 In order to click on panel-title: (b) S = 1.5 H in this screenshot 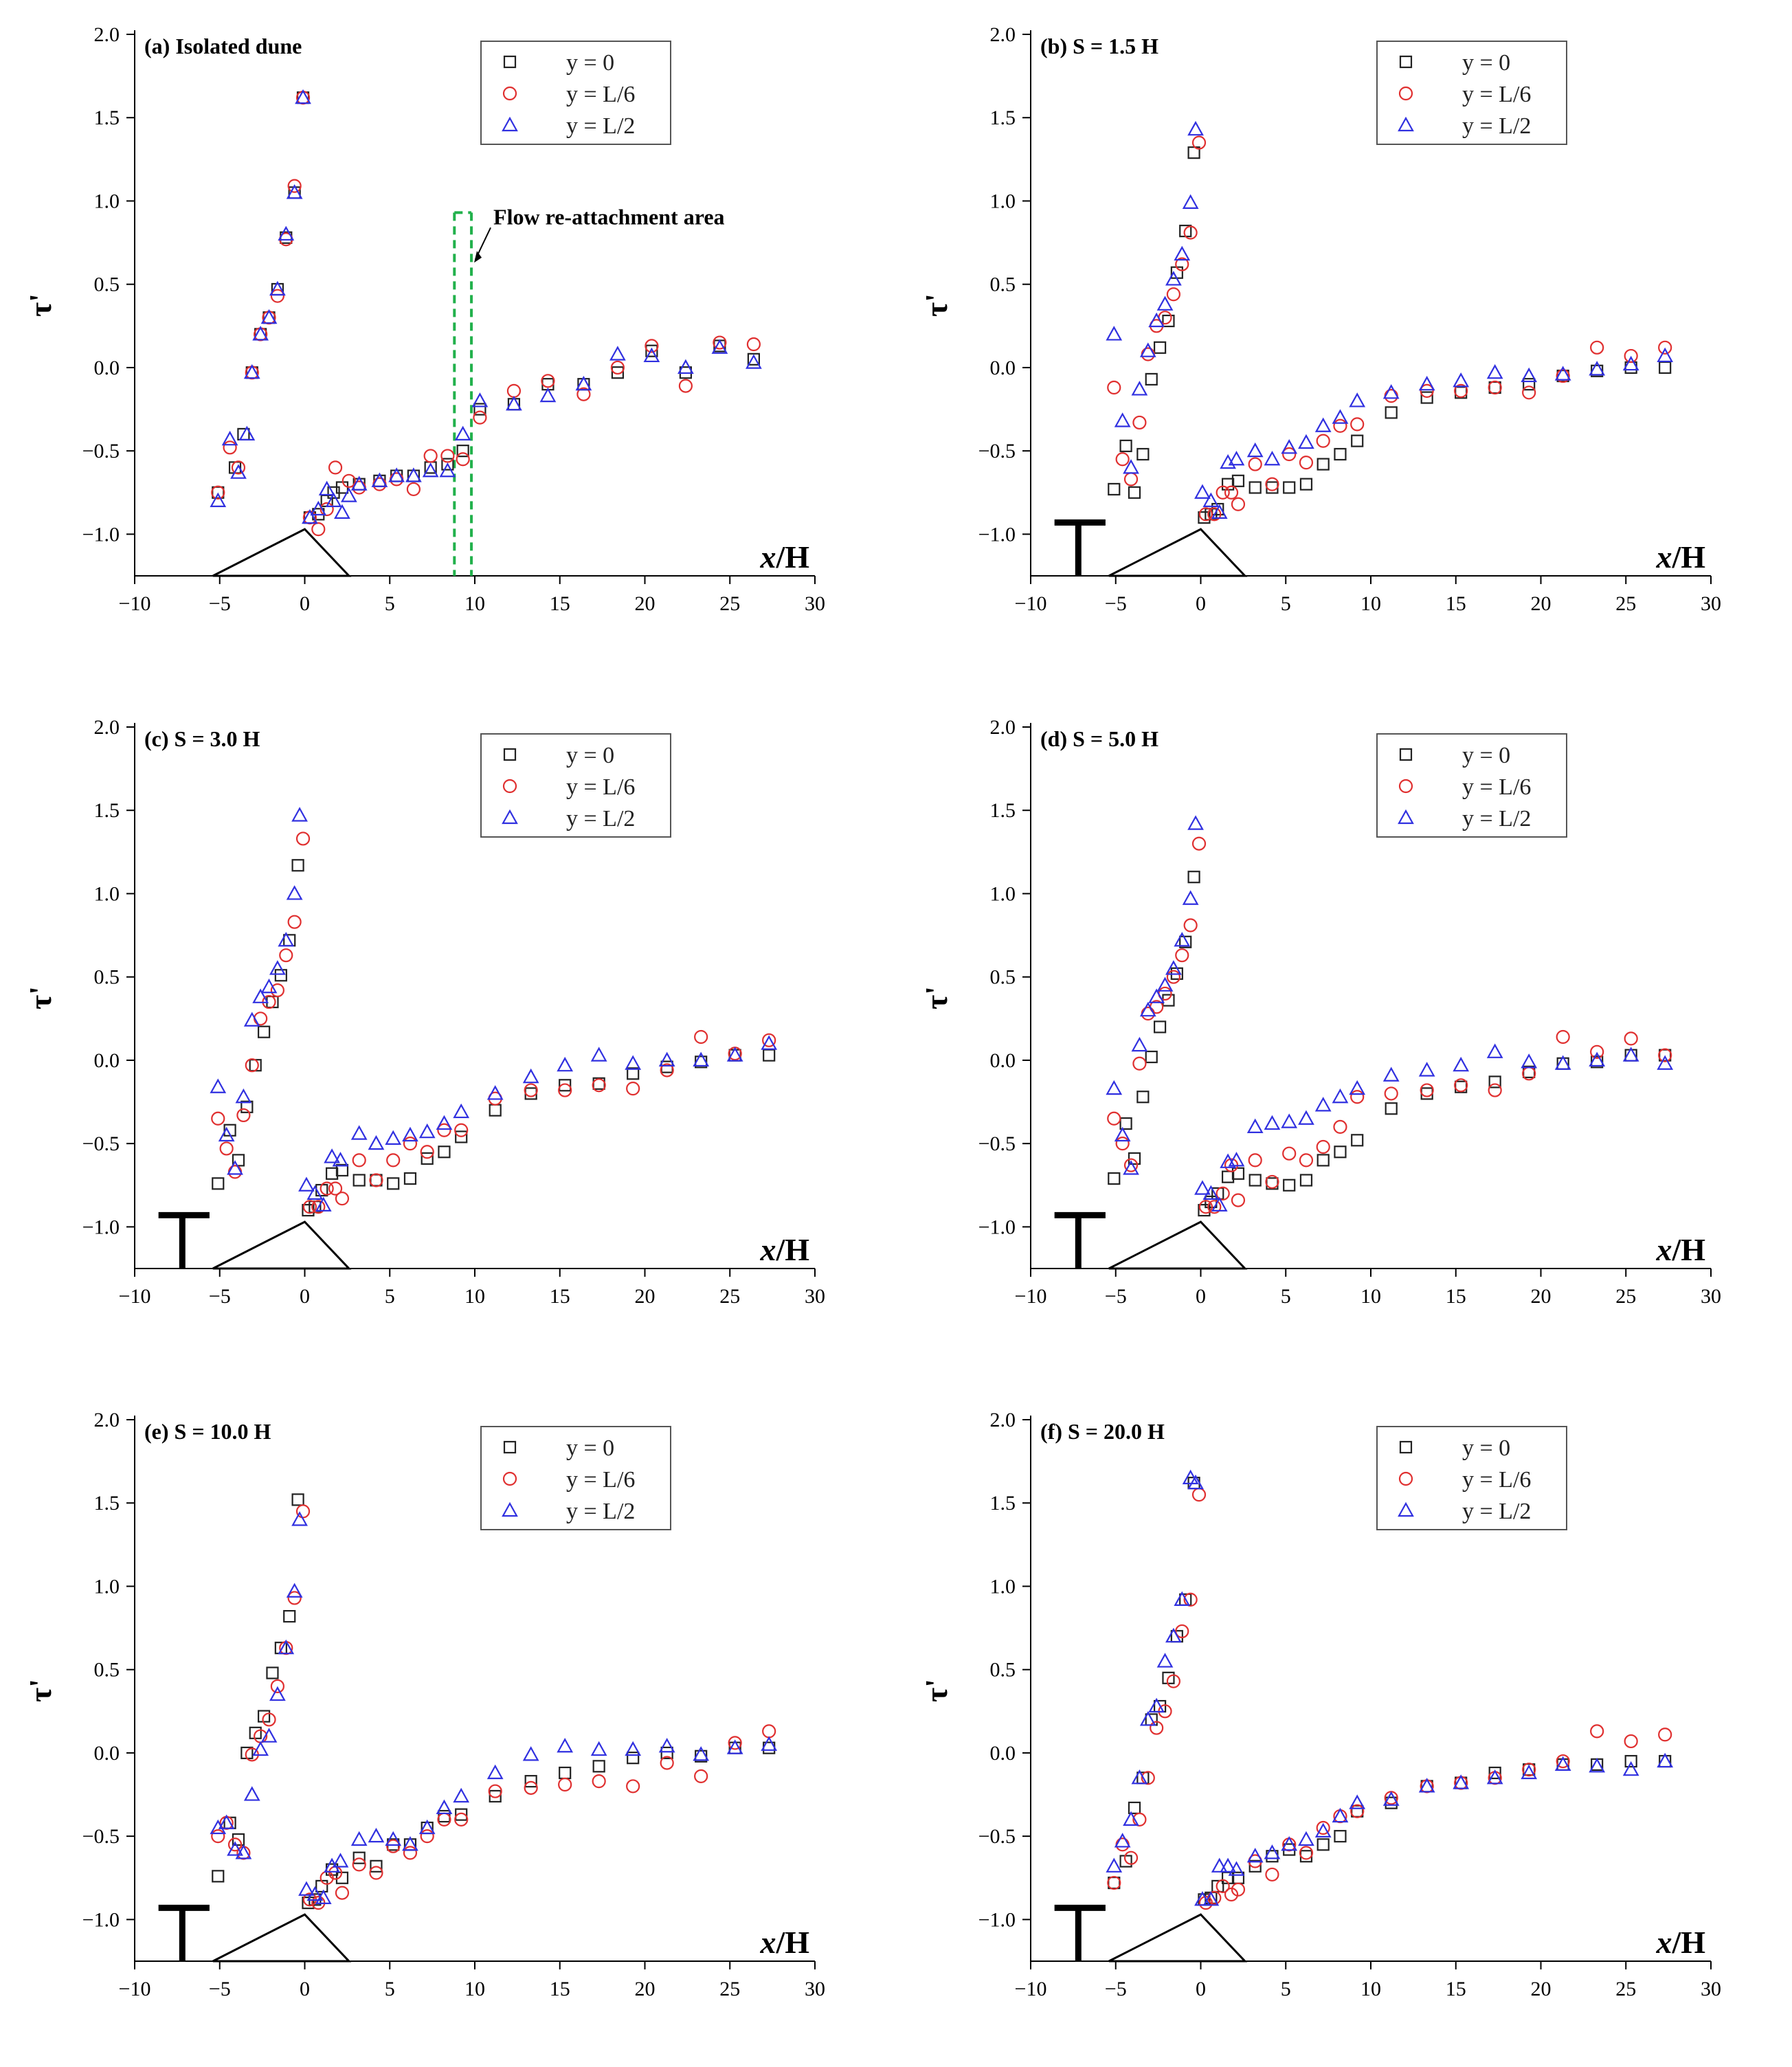, I will do `click(1099, 46)`.